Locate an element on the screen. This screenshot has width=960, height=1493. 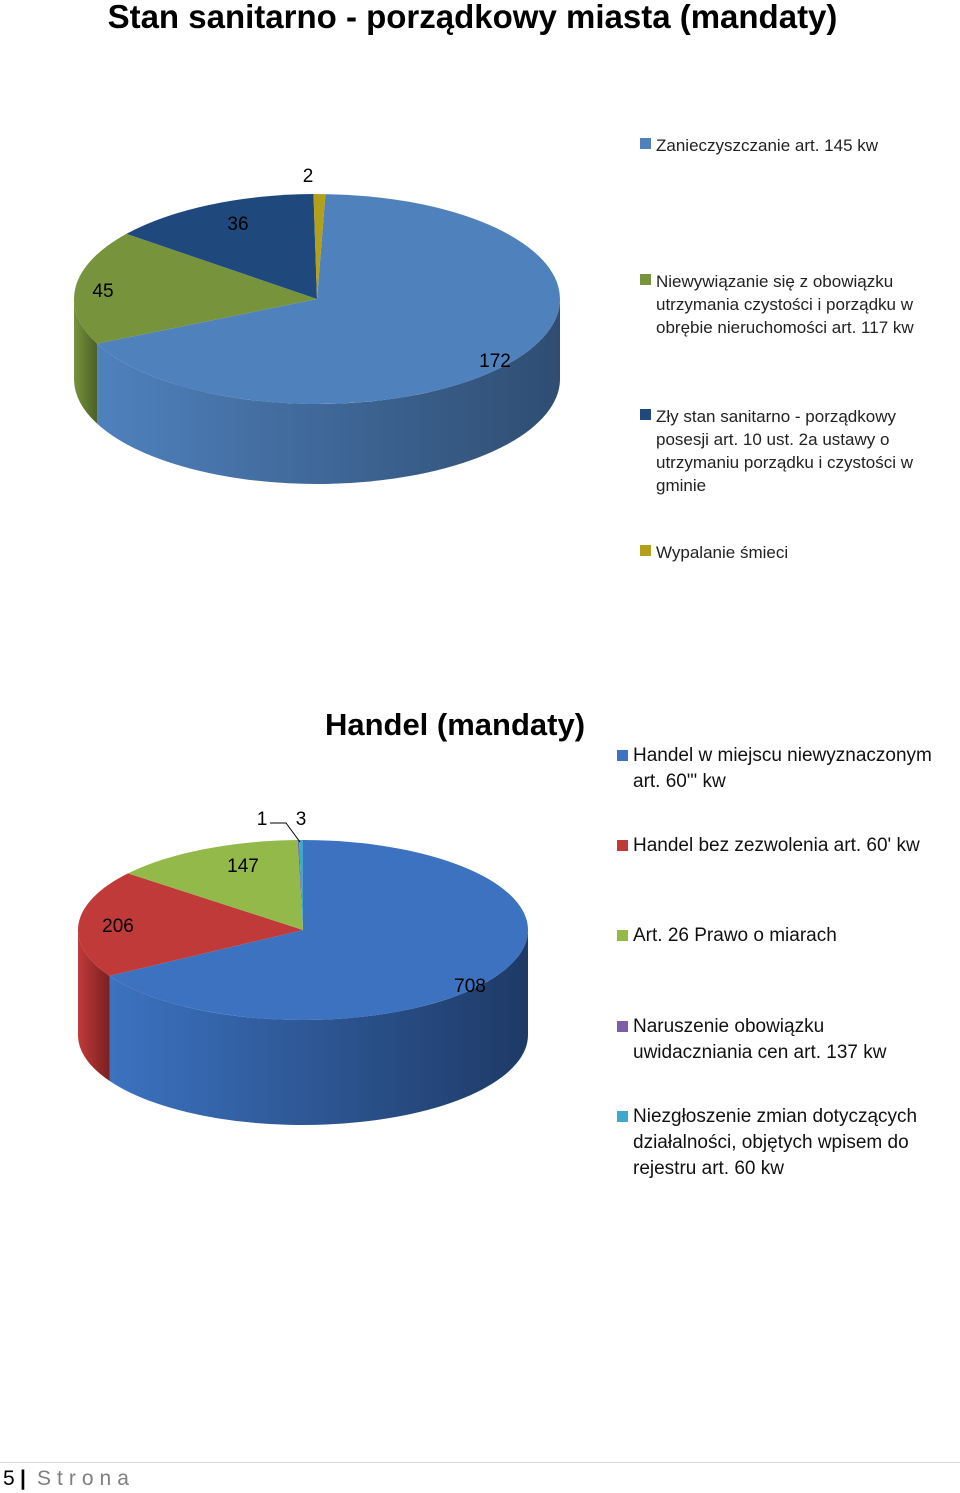
chart2-title: Handel (mandaty) is located at coordinates (455, 724).